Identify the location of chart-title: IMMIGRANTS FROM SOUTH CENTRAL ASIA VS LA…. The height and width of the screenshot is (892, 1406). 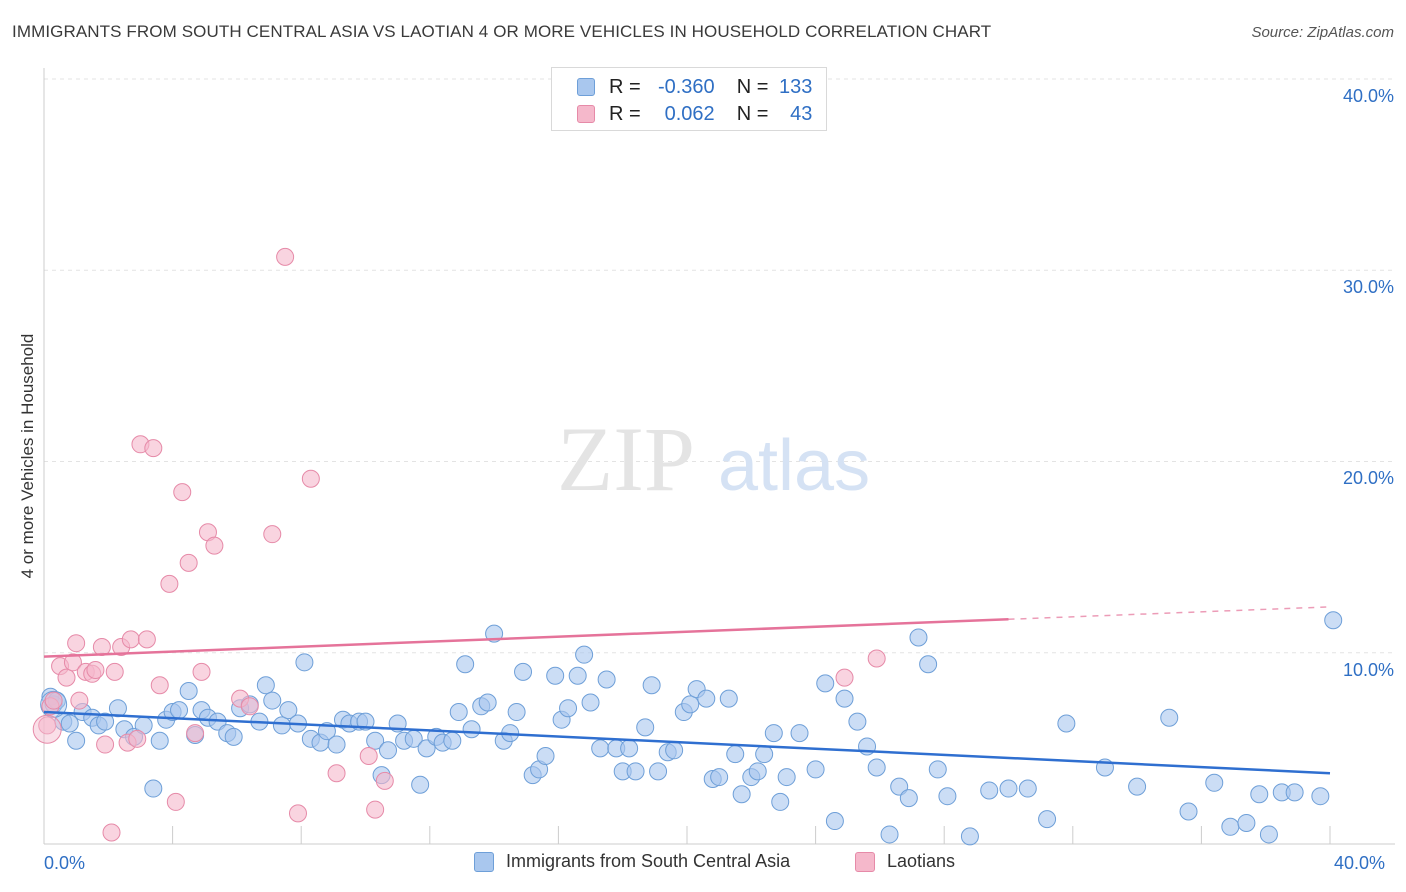
(502, 31).